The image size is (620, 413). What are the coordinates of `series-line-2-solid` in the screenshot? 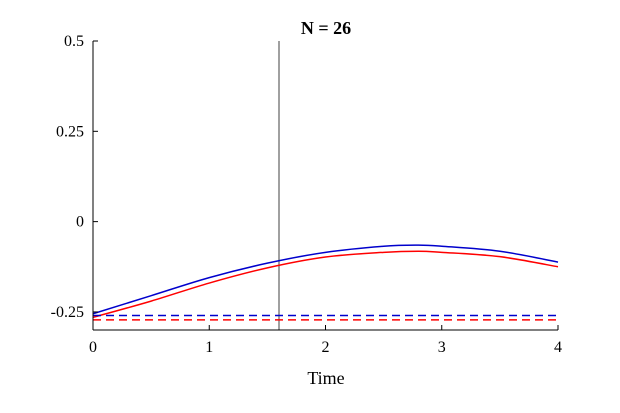 It's located at (325, 284).